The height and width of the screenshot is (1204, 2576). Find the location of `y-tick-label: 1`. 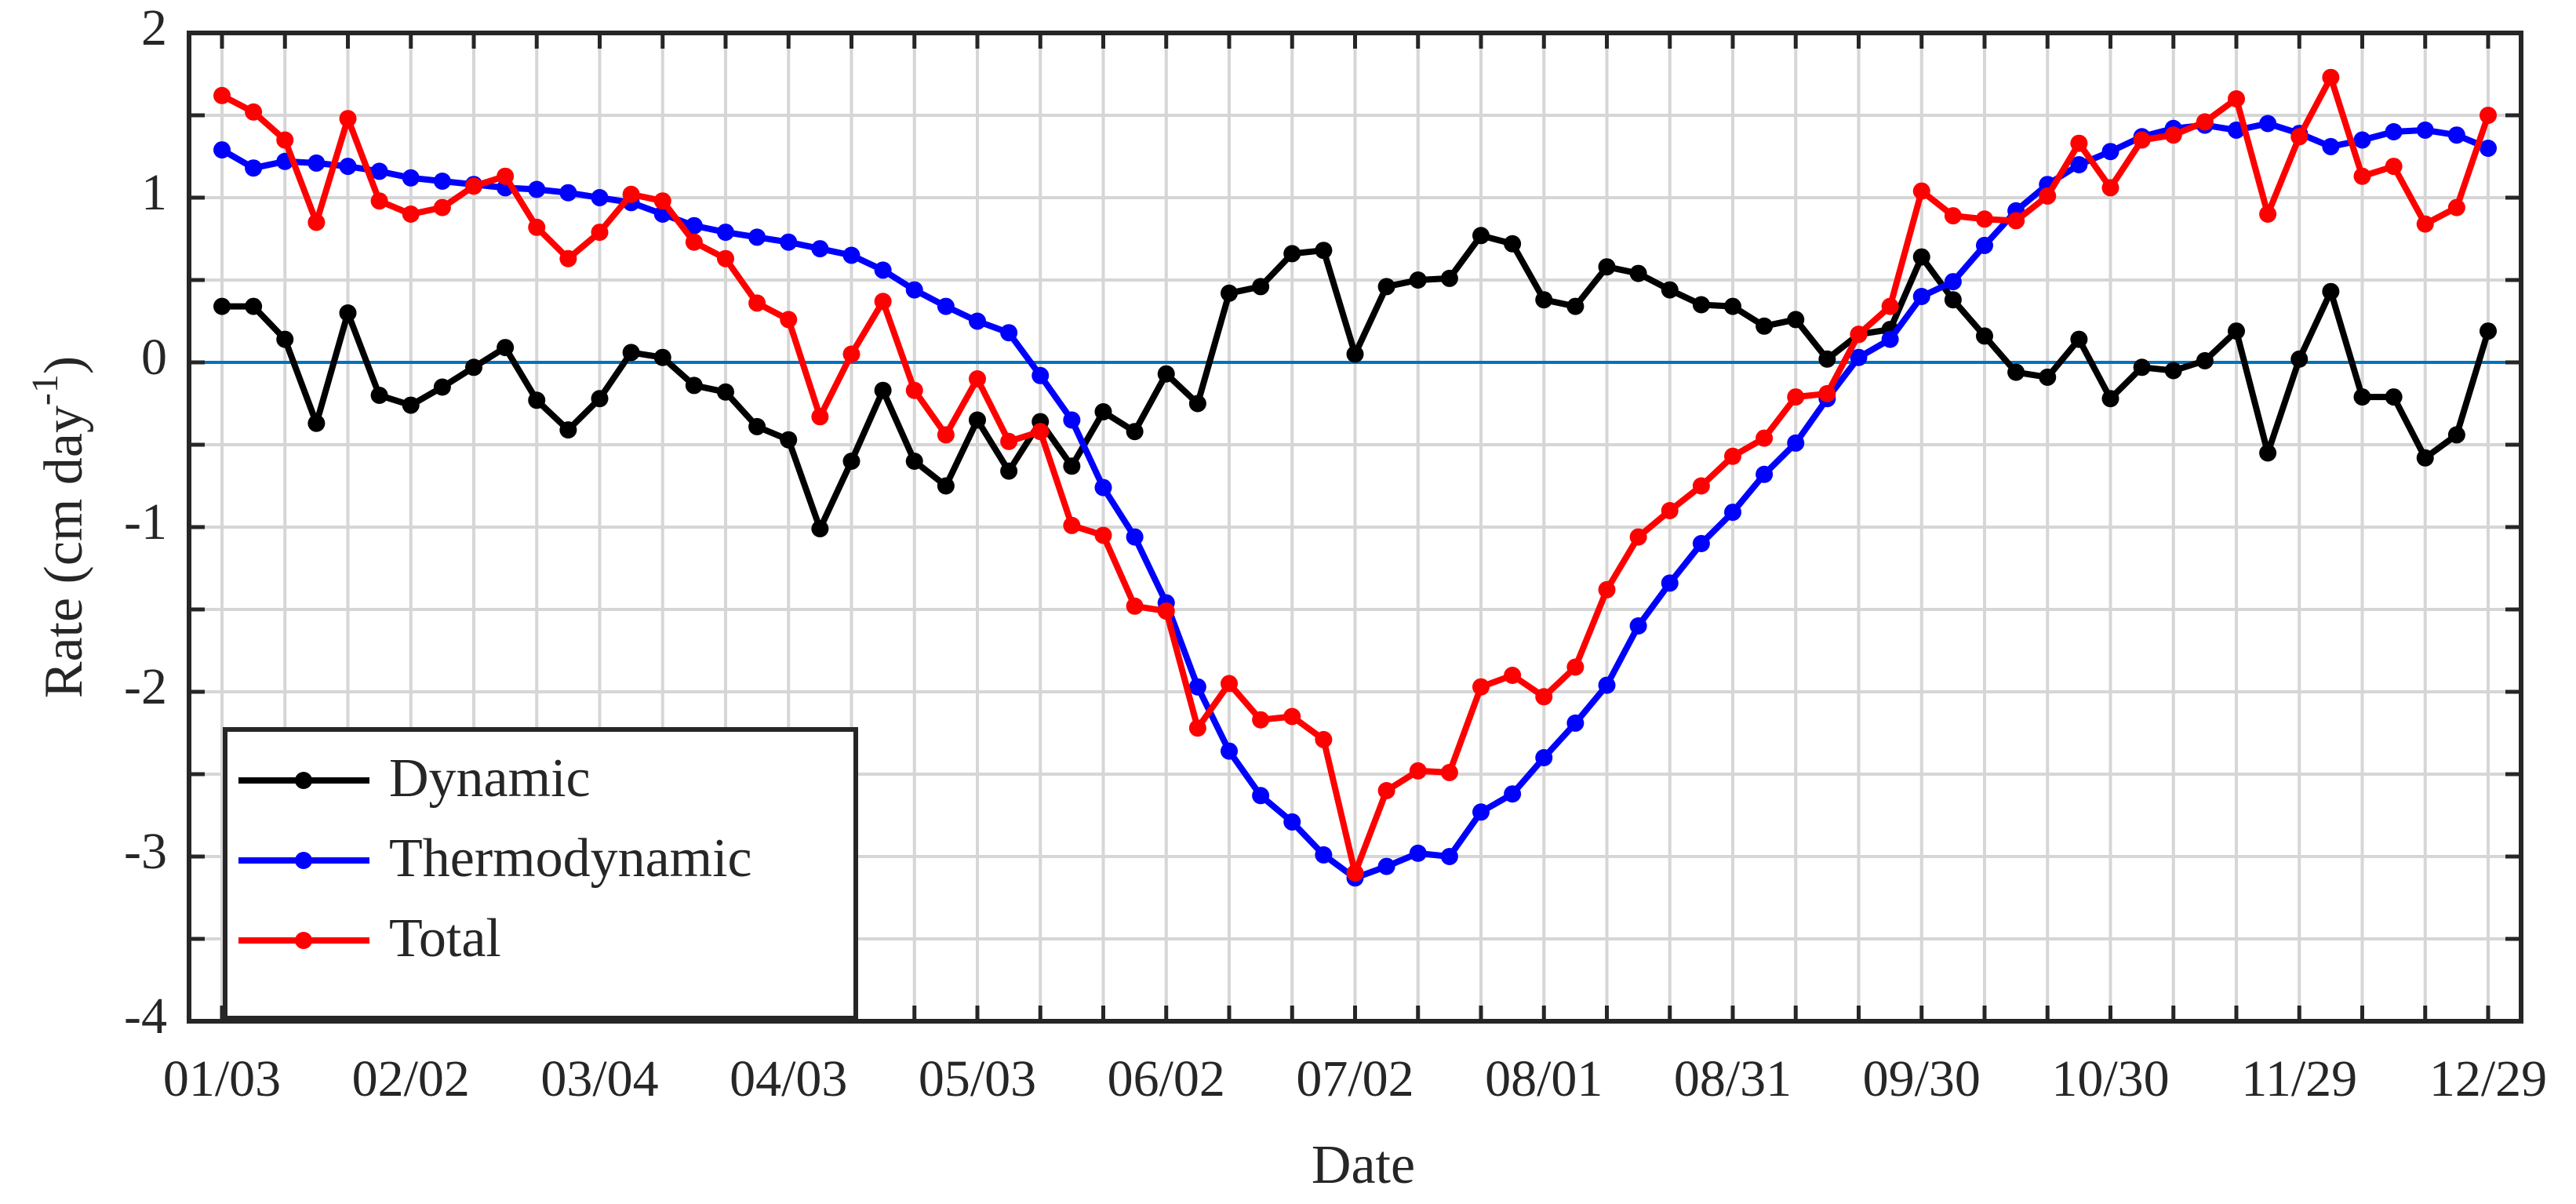

y-tick-label: 1 is located at coordinates (154, 192).